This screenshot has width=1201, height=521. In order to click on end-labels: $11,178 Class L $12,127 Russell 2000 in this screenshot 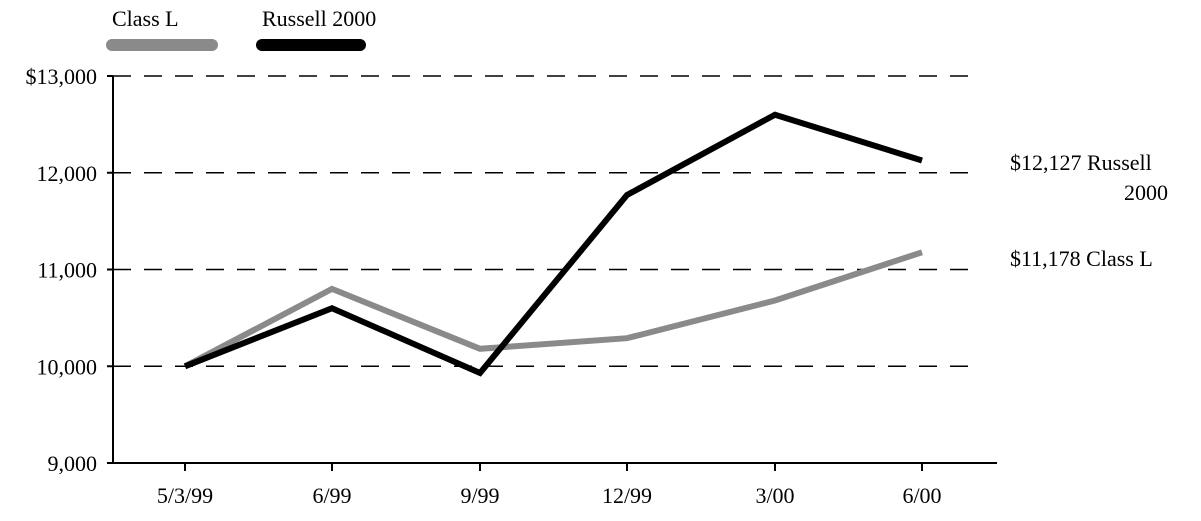, I will do `click(1089, 210)`.